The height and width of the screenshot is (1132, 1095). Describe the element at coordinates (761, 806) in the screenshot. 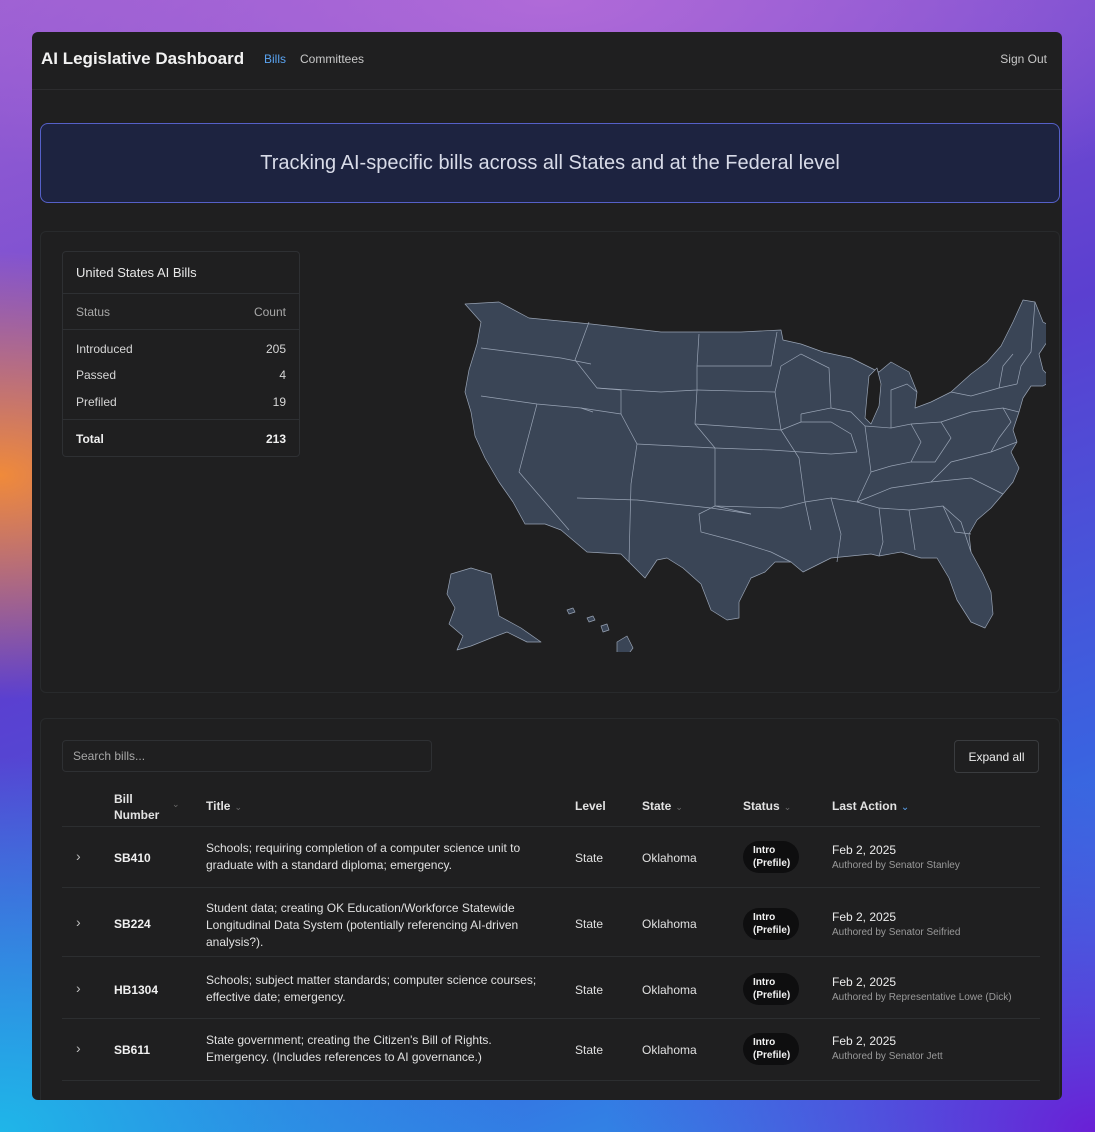

I see `status-header-label: Status` at that location.